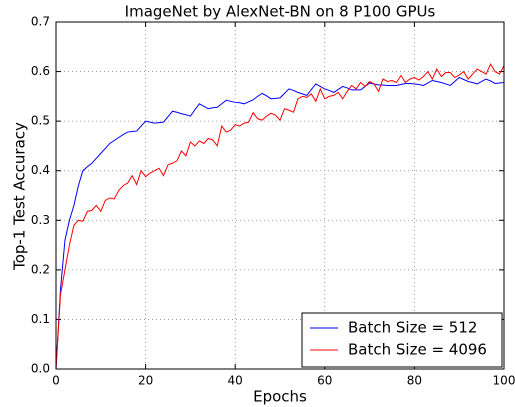 This screenshot has height=407, width=515. Describe the element at coordinates (40, 369) in the screenshot. I see `y-tick-label: 0.0` at that location.